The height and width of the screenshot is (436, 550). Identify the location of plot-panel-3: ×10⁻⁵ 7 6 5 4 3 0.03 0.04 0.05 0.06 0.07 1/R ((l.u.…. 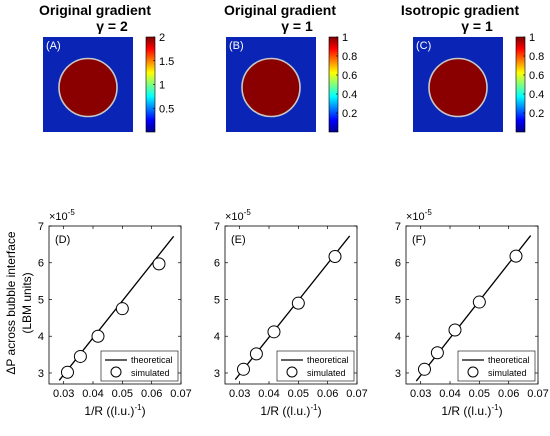
(472, 313).